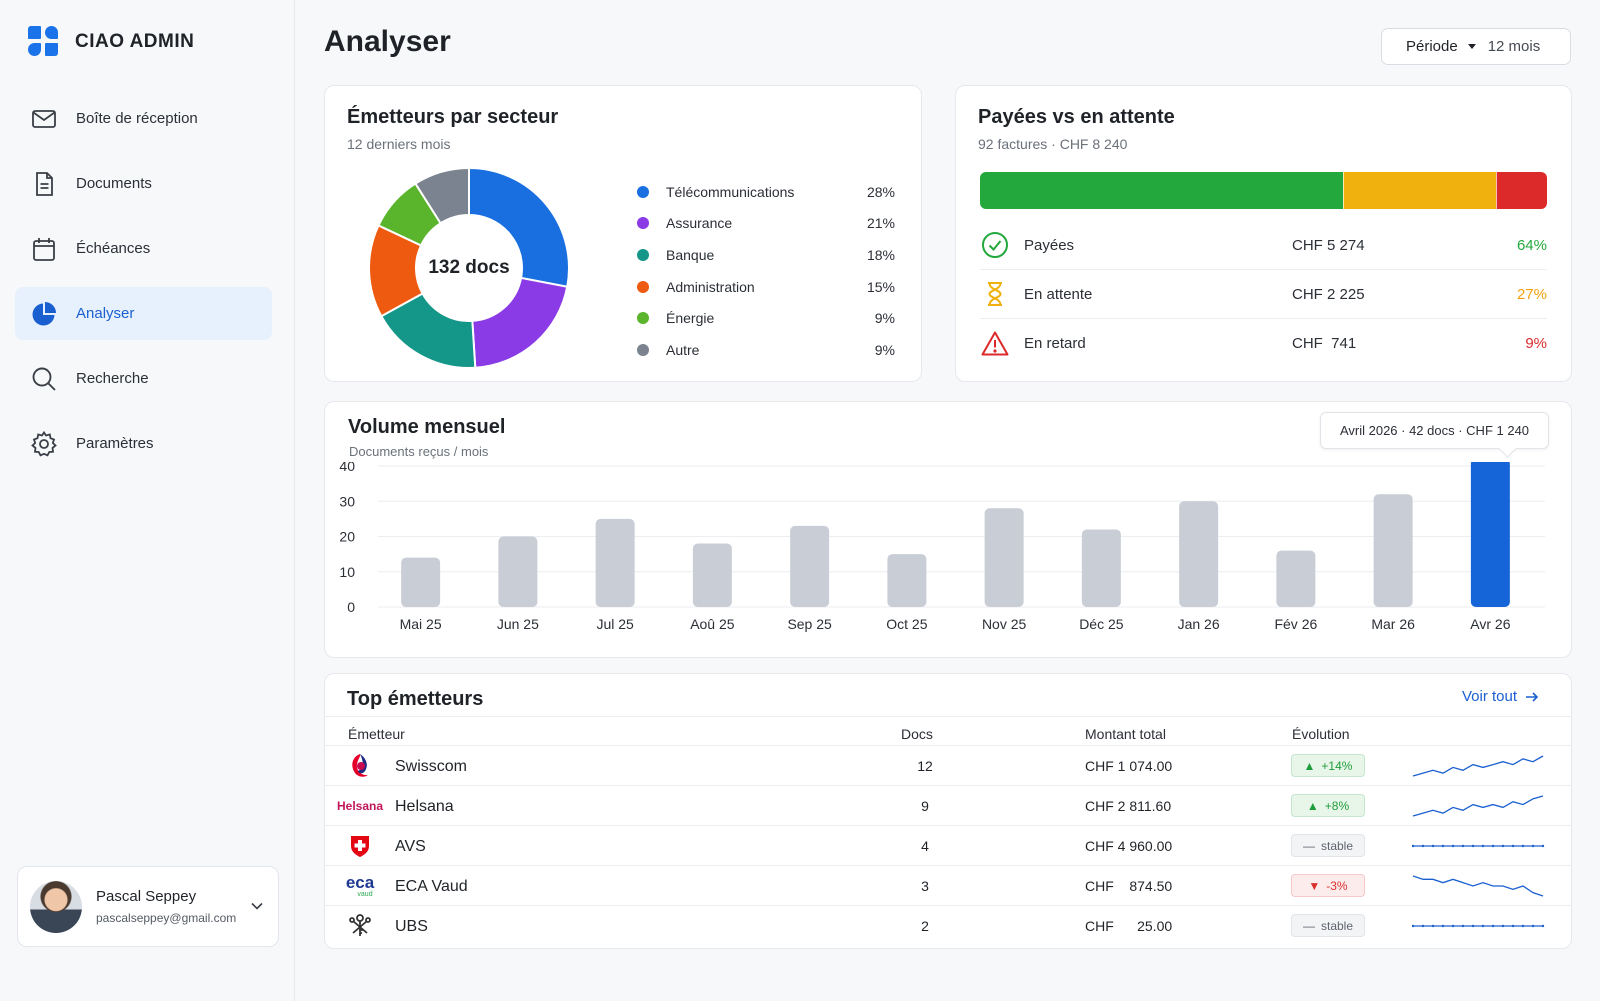 The width and height of the screenshot is (1600, 1001). What do you see at coordinates (360, 926) in the screenshot?
I see `ubs-keys-logo-icon` at bounding box center [360, 926].